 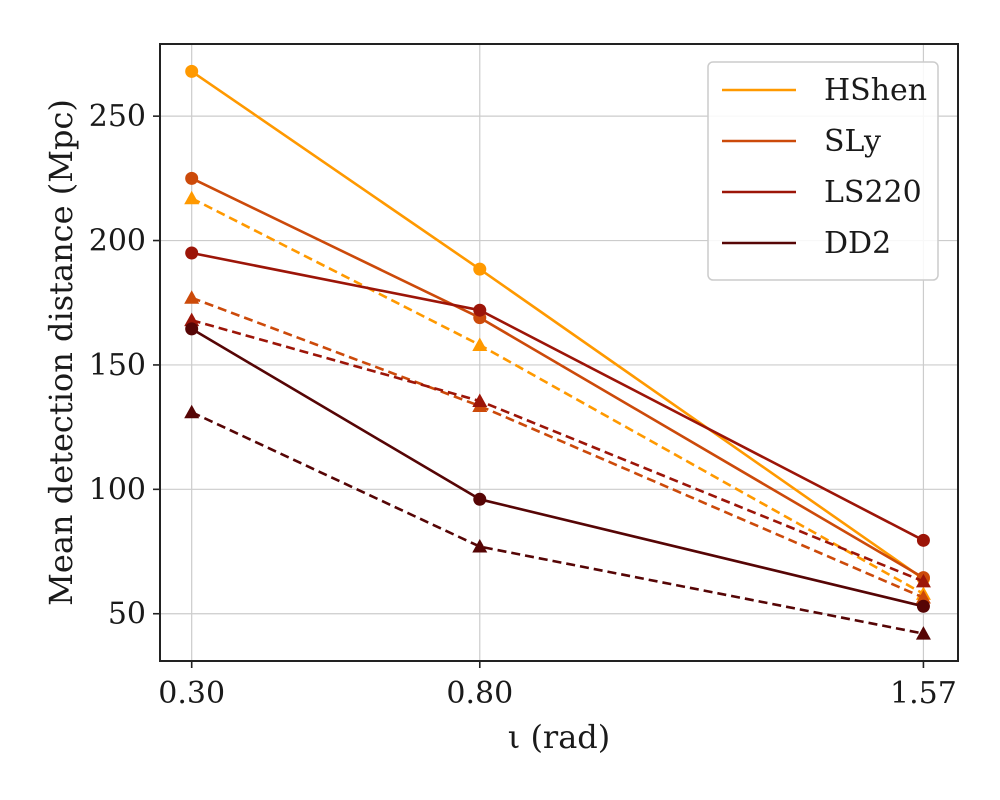 I want to click on x-tick-label: 0.80, so click(x=479, y=693).